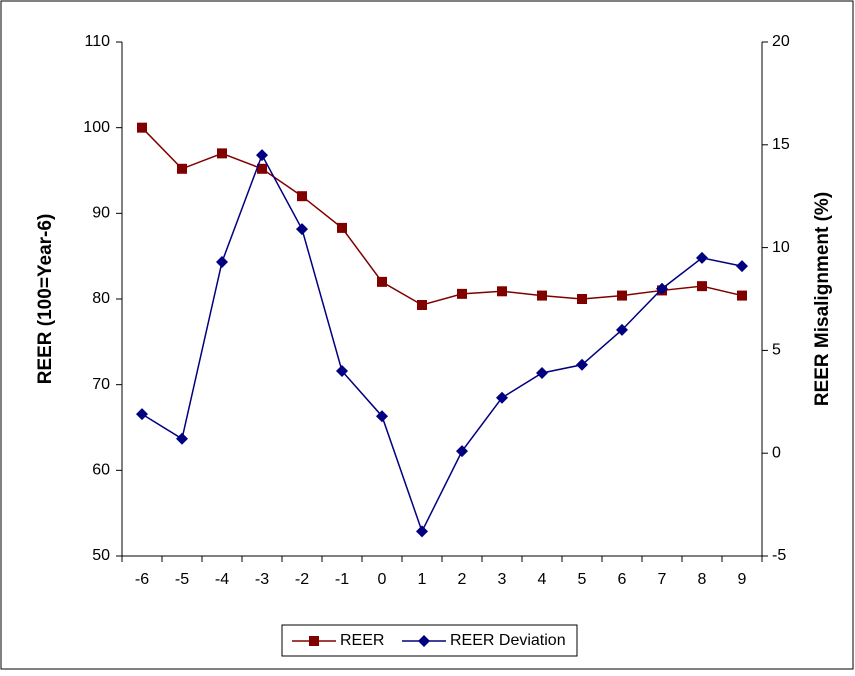 The image size is (855, 676). I want to click on x-tick-label: -3, so click(262, 579).